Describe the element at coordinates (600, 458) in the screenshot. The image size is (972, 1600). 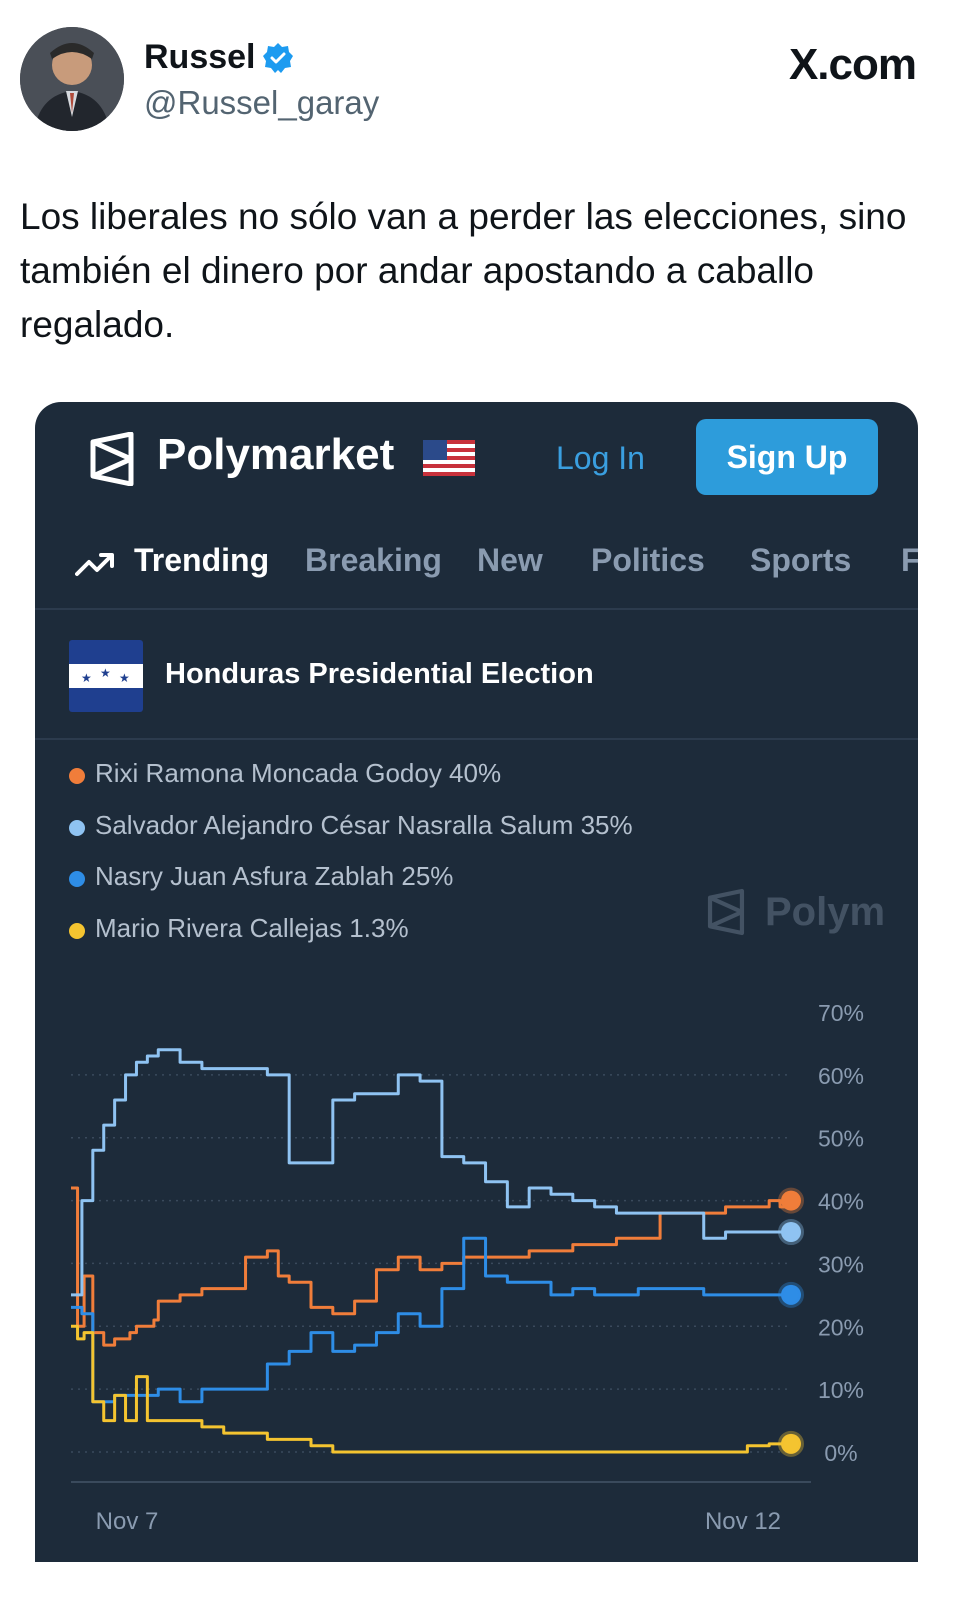
I see `login-link: Log In` at that location.